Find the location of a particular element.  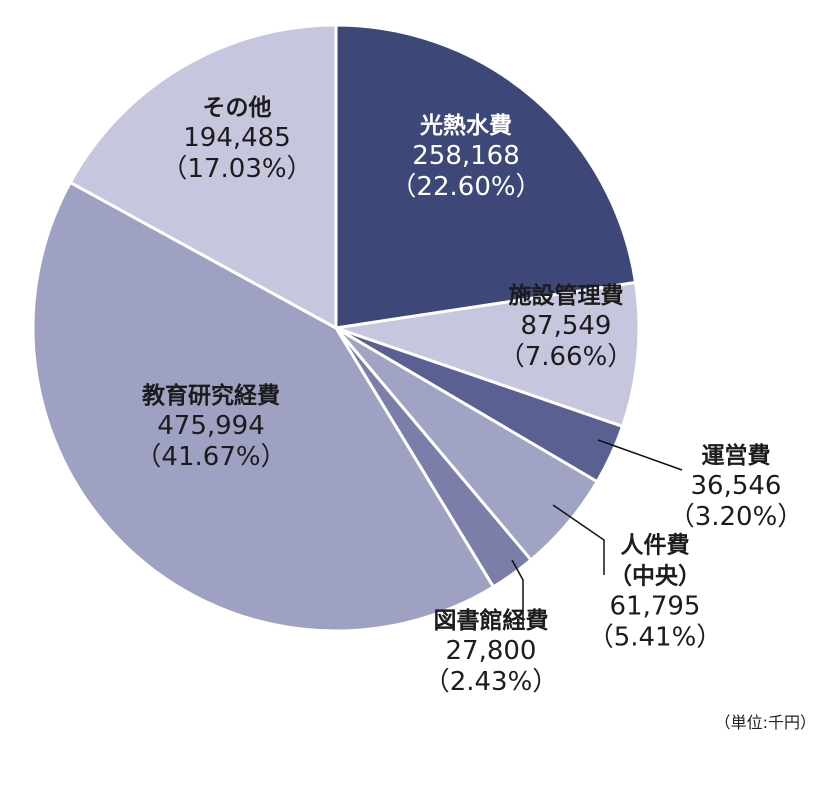

unit-note: （単位:千円） is located at coordinates (765, 722).